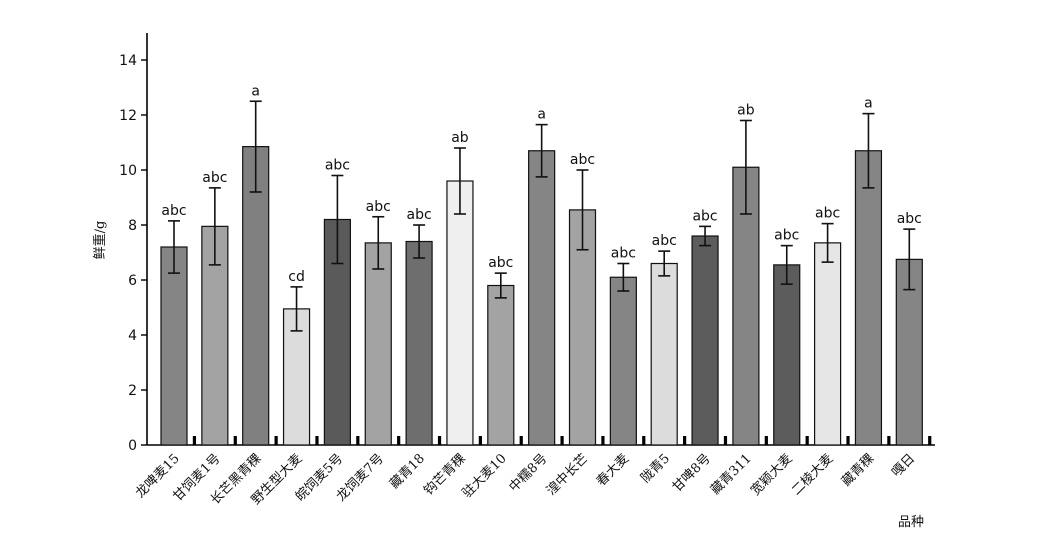  I want to click on x-tick-label: 驻大麦10, so click(485, 476).